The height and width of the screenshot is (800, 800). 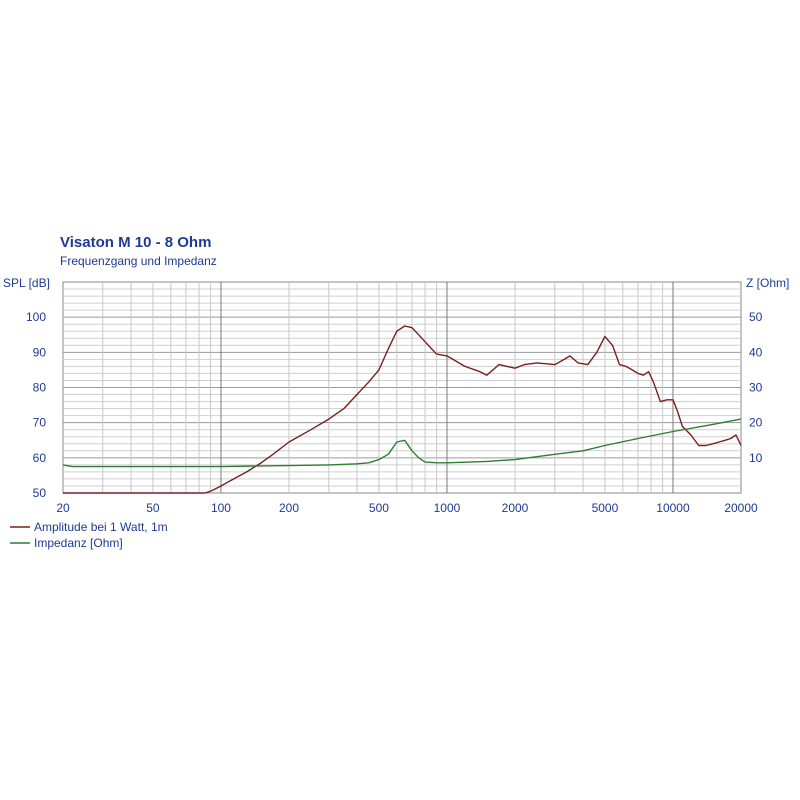 I want to click on y-left-tick-label: 70, so click(x=40, y=423).